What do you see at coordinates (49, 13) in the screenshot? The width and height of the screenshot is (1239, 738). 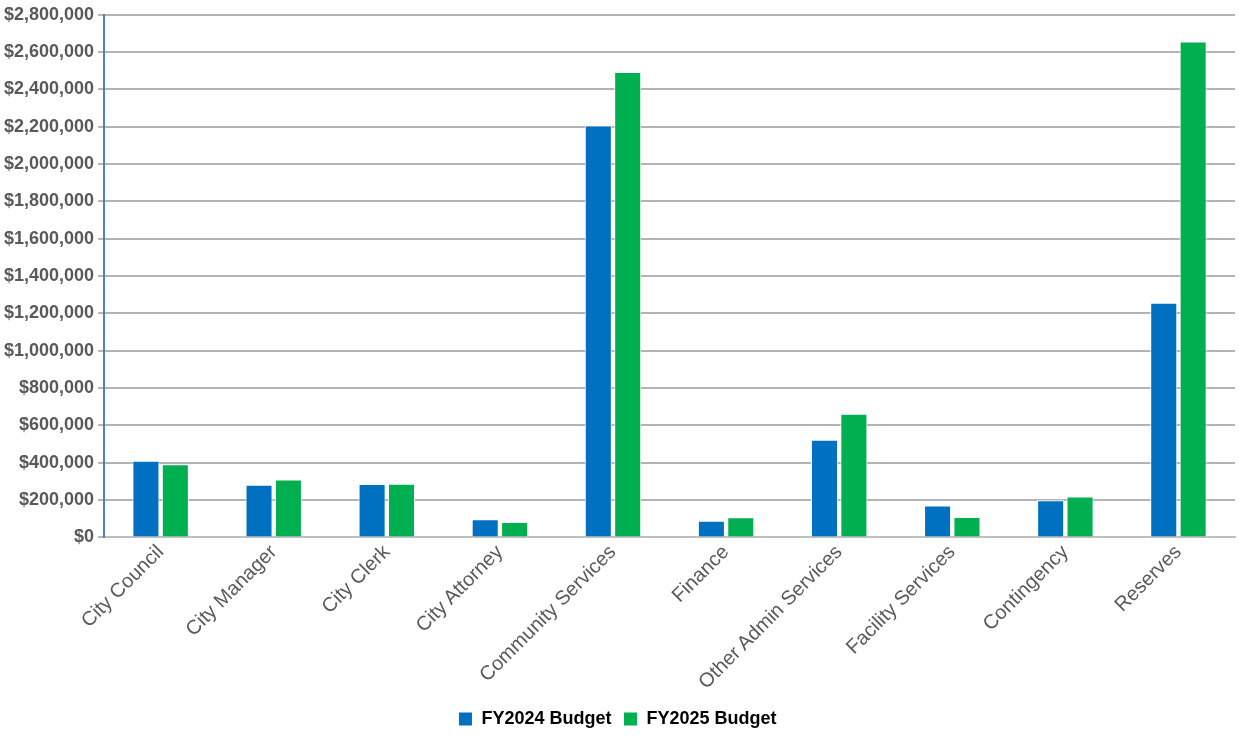 I see `y-tick-label: $2,800,000` at bounding box center [49, 13].